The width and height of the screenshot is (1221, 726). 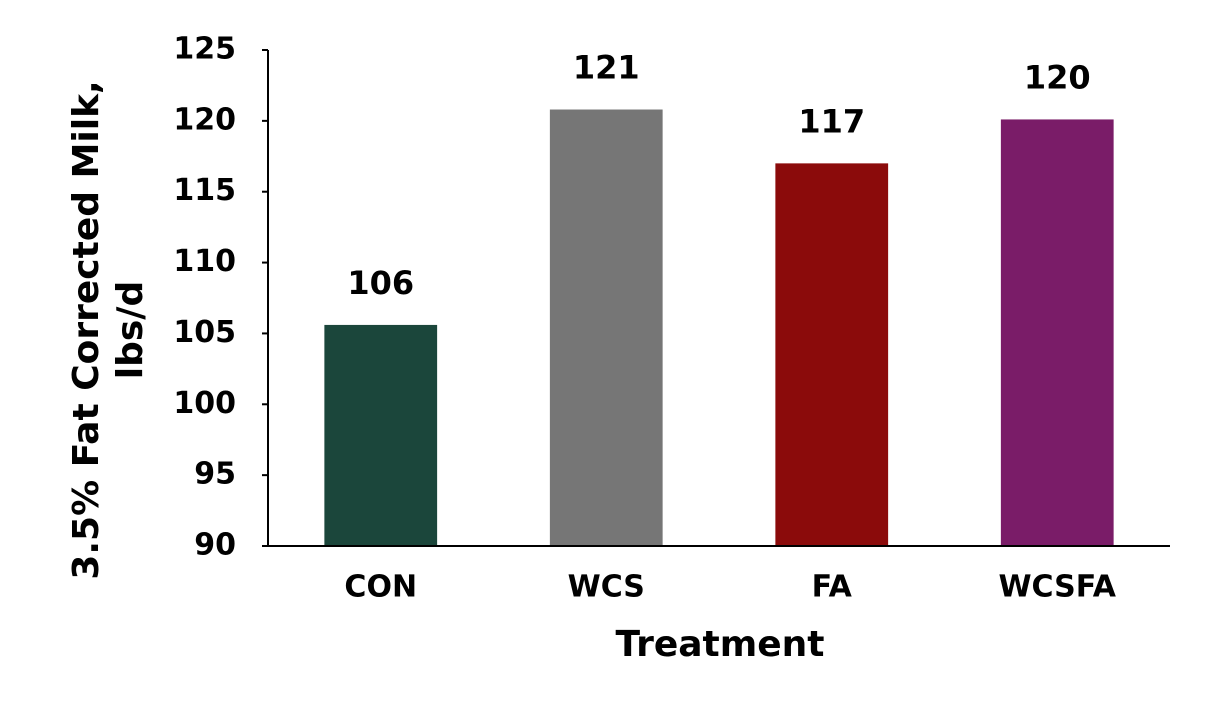 I want to click on x-tick-label: WCSFA, so click(x=1057, y=587).